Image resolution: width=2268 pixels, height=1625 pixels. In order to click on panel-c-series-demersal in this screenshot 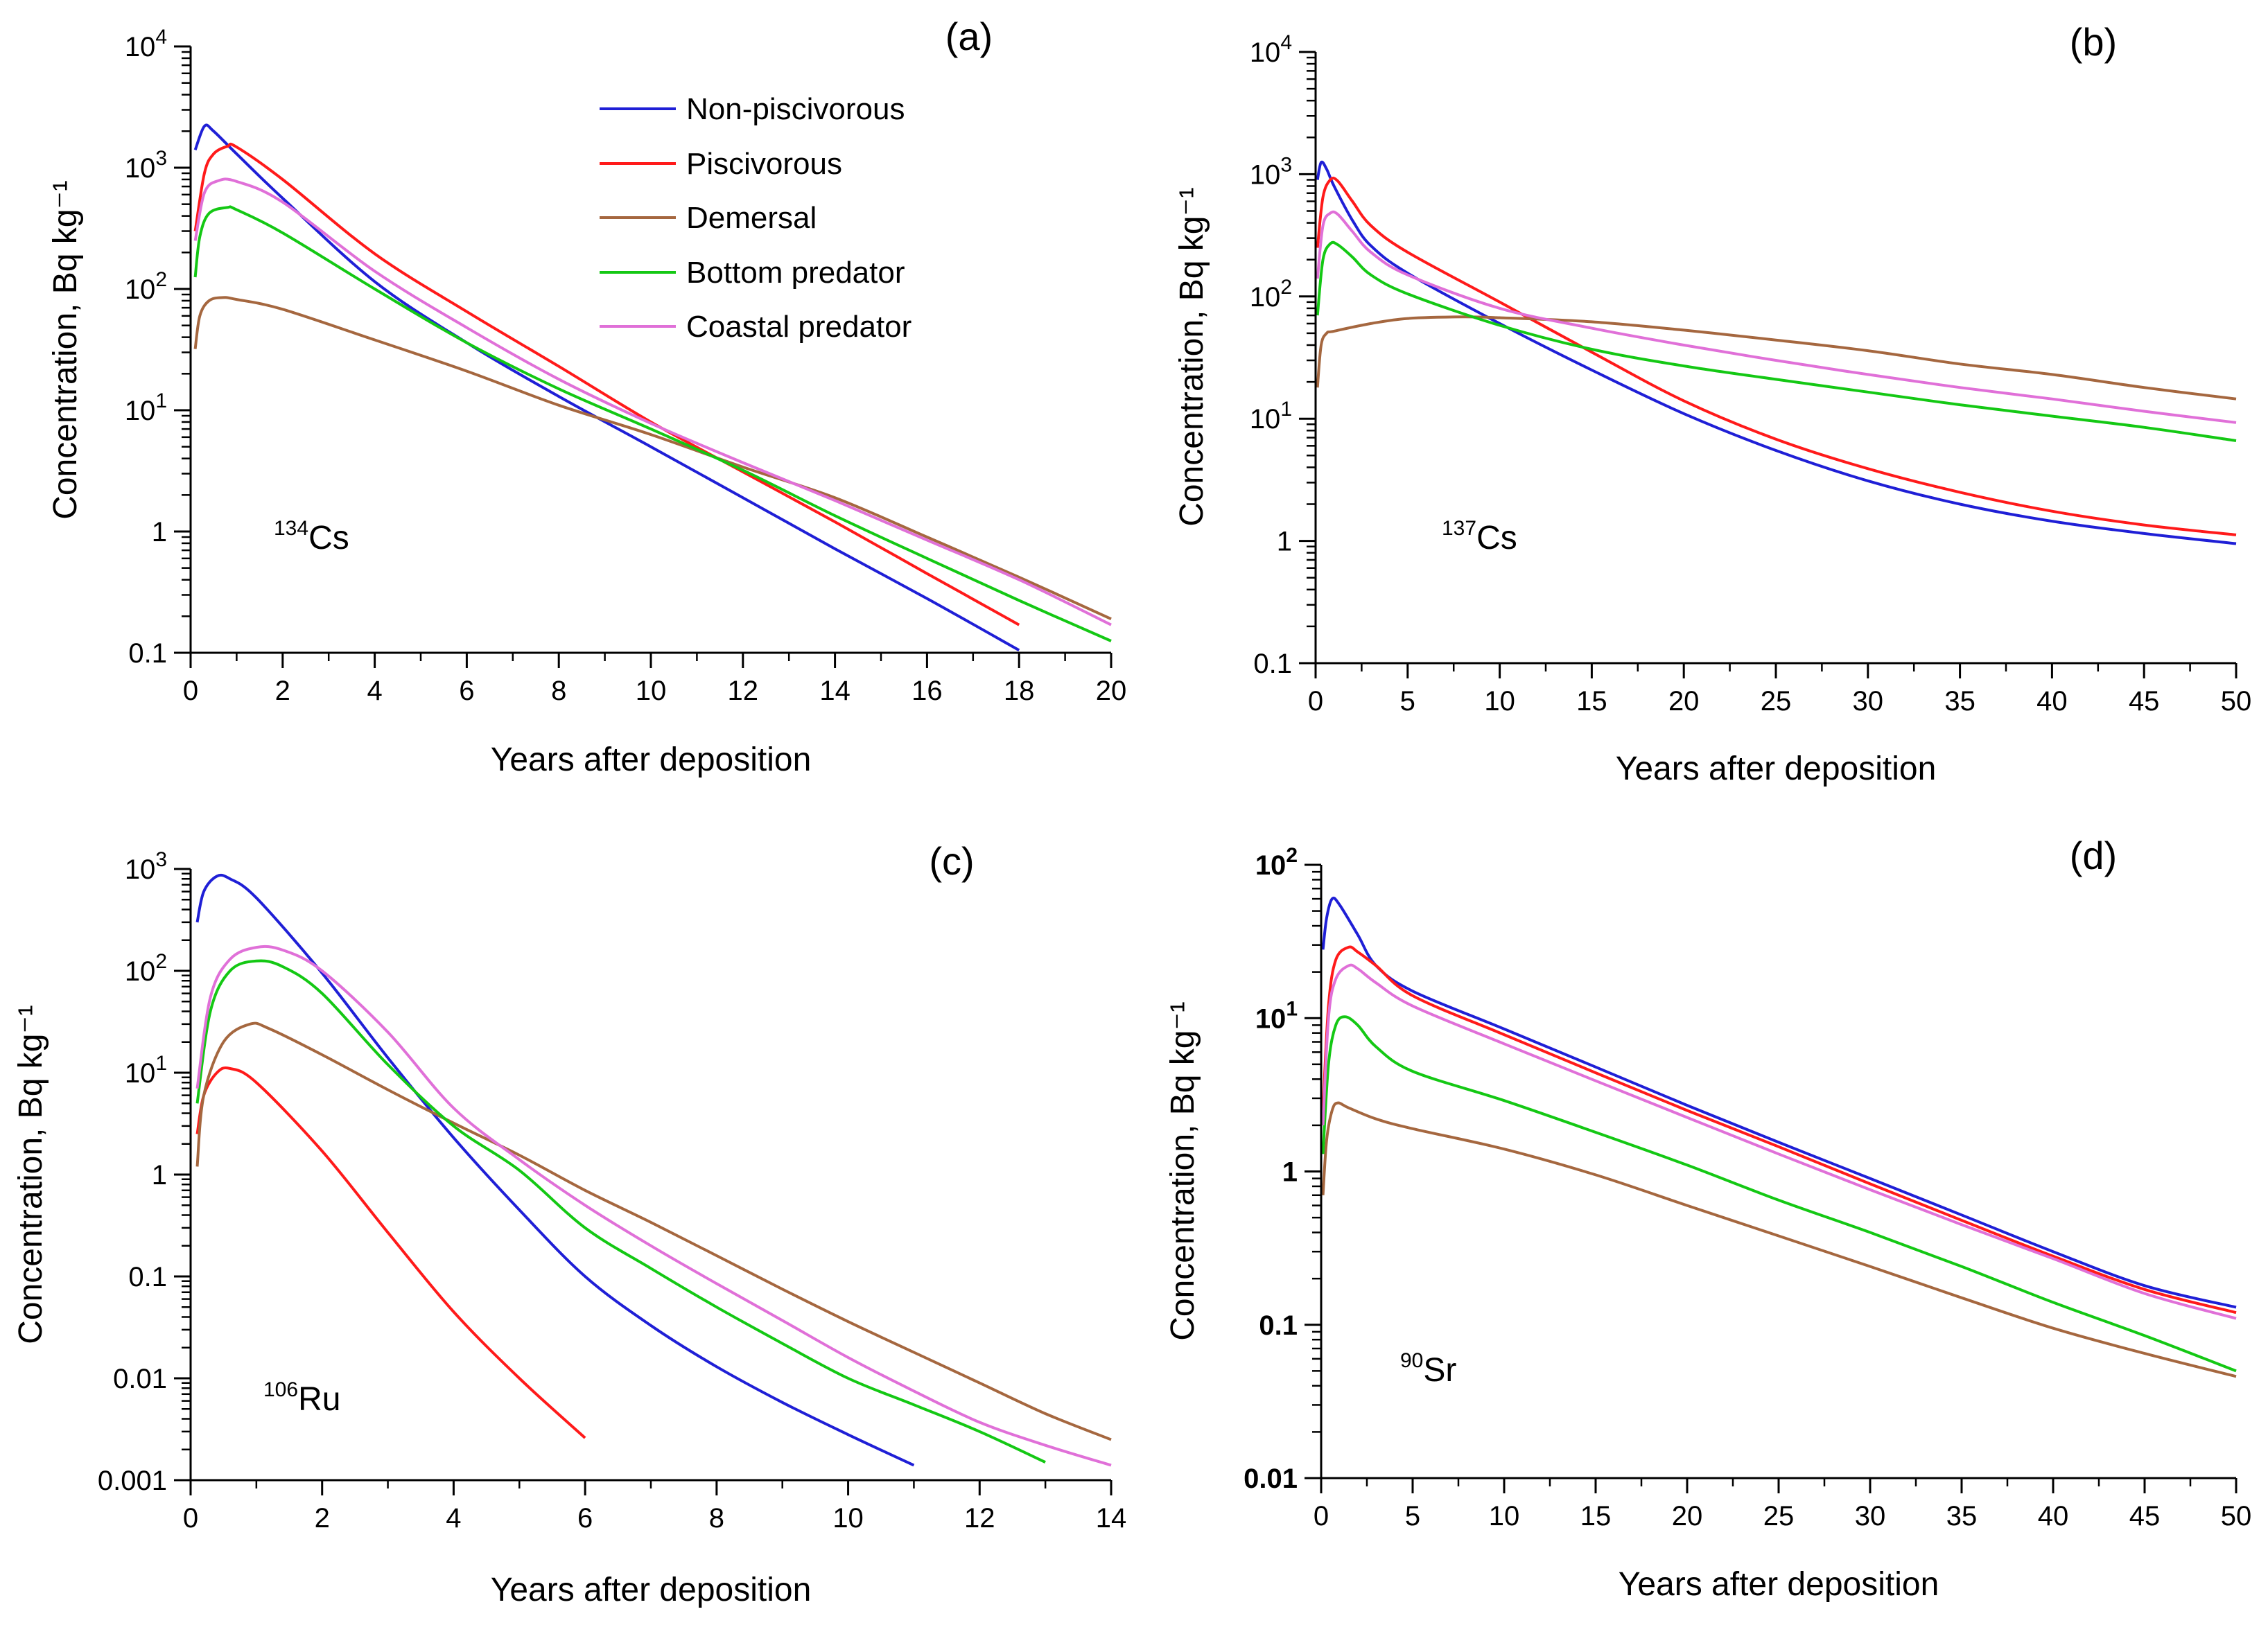, I will do `click(653, 1231)`.